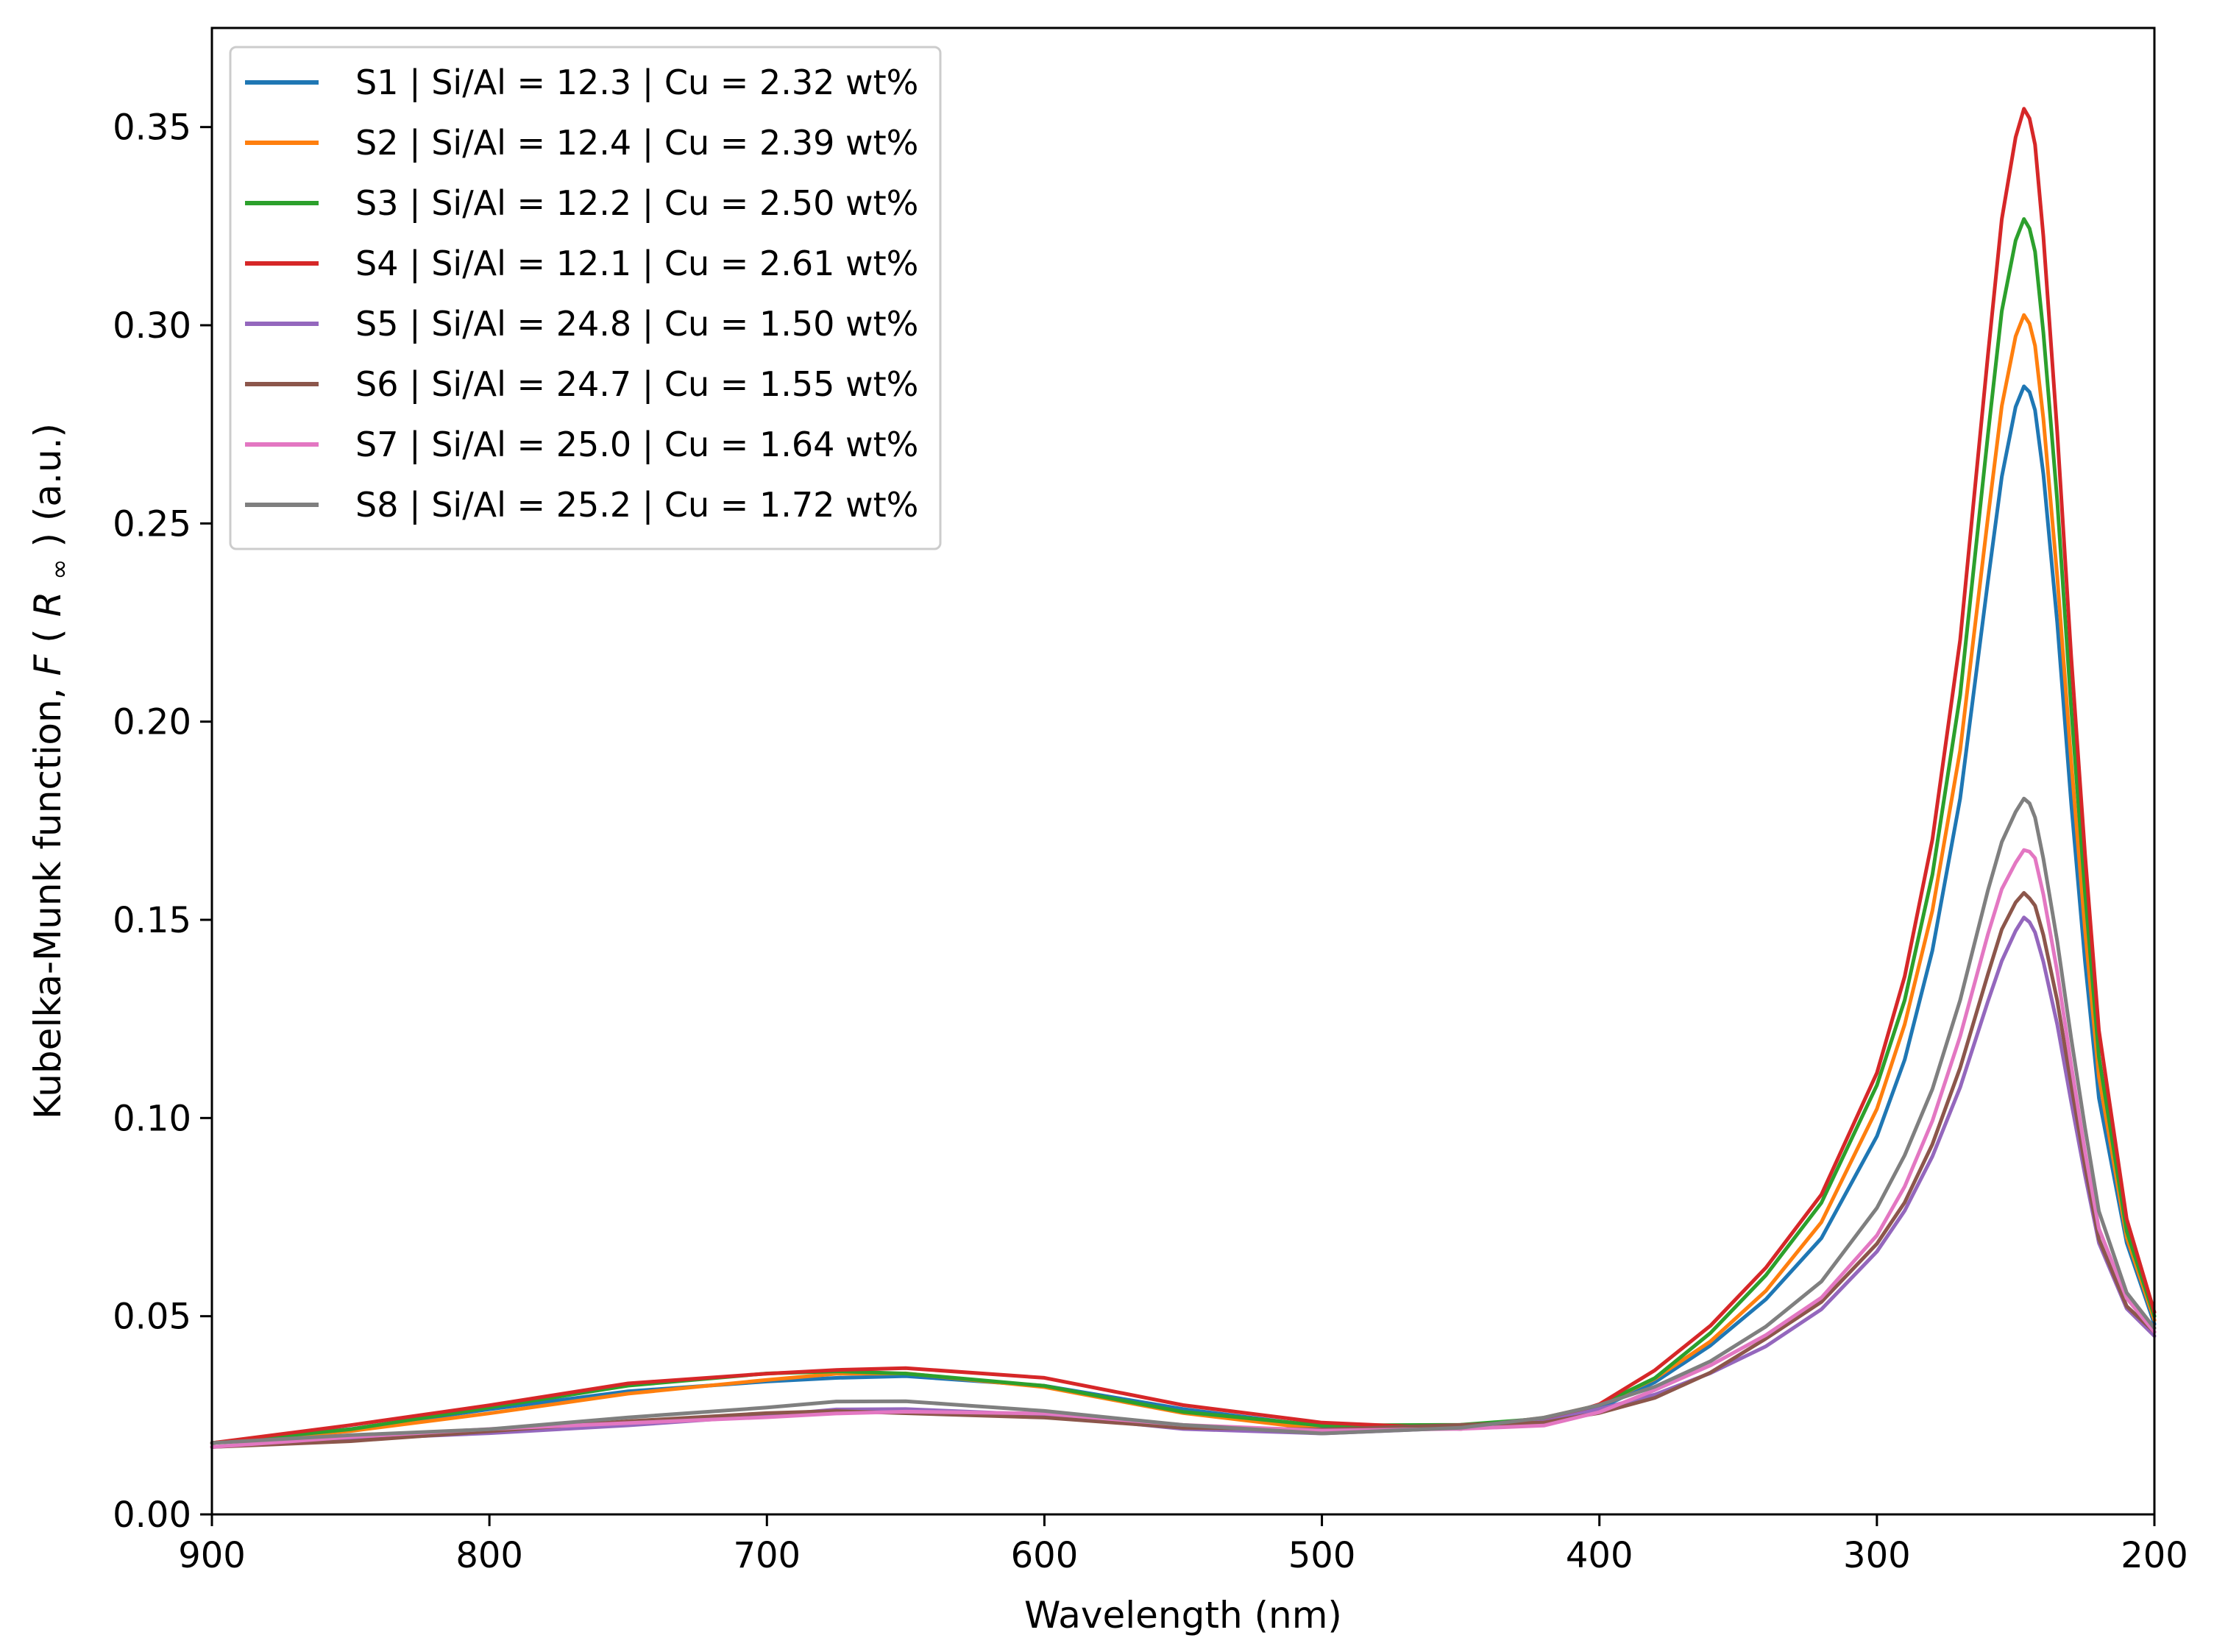  What do you see at coordinates (152, 722) in the screenshot?
I see `y-tick-label: 0.20` at bounding box center [152, 722].